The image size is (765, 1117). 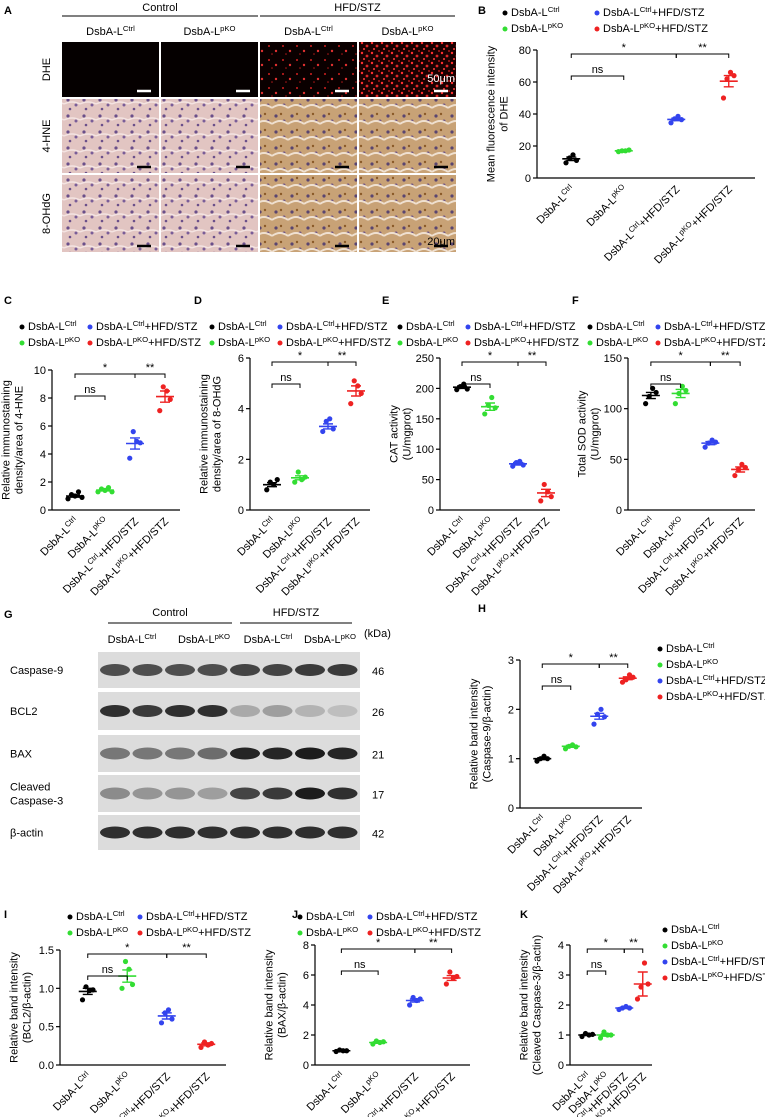 What do you see at coordinates (20, 440) in the screenshot?
I see `y-axis-title: density/area of 4-HNE` at bounding box center [20, 440].